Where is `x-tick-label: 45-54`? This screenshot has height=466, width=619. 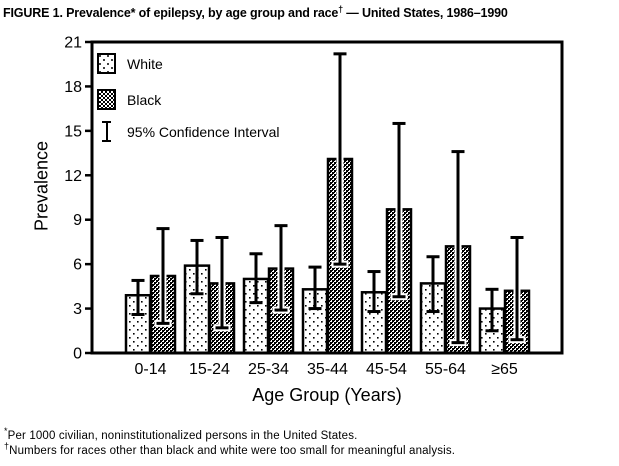 x-tick-label: 45-54 is located at coordinates (386, 369).